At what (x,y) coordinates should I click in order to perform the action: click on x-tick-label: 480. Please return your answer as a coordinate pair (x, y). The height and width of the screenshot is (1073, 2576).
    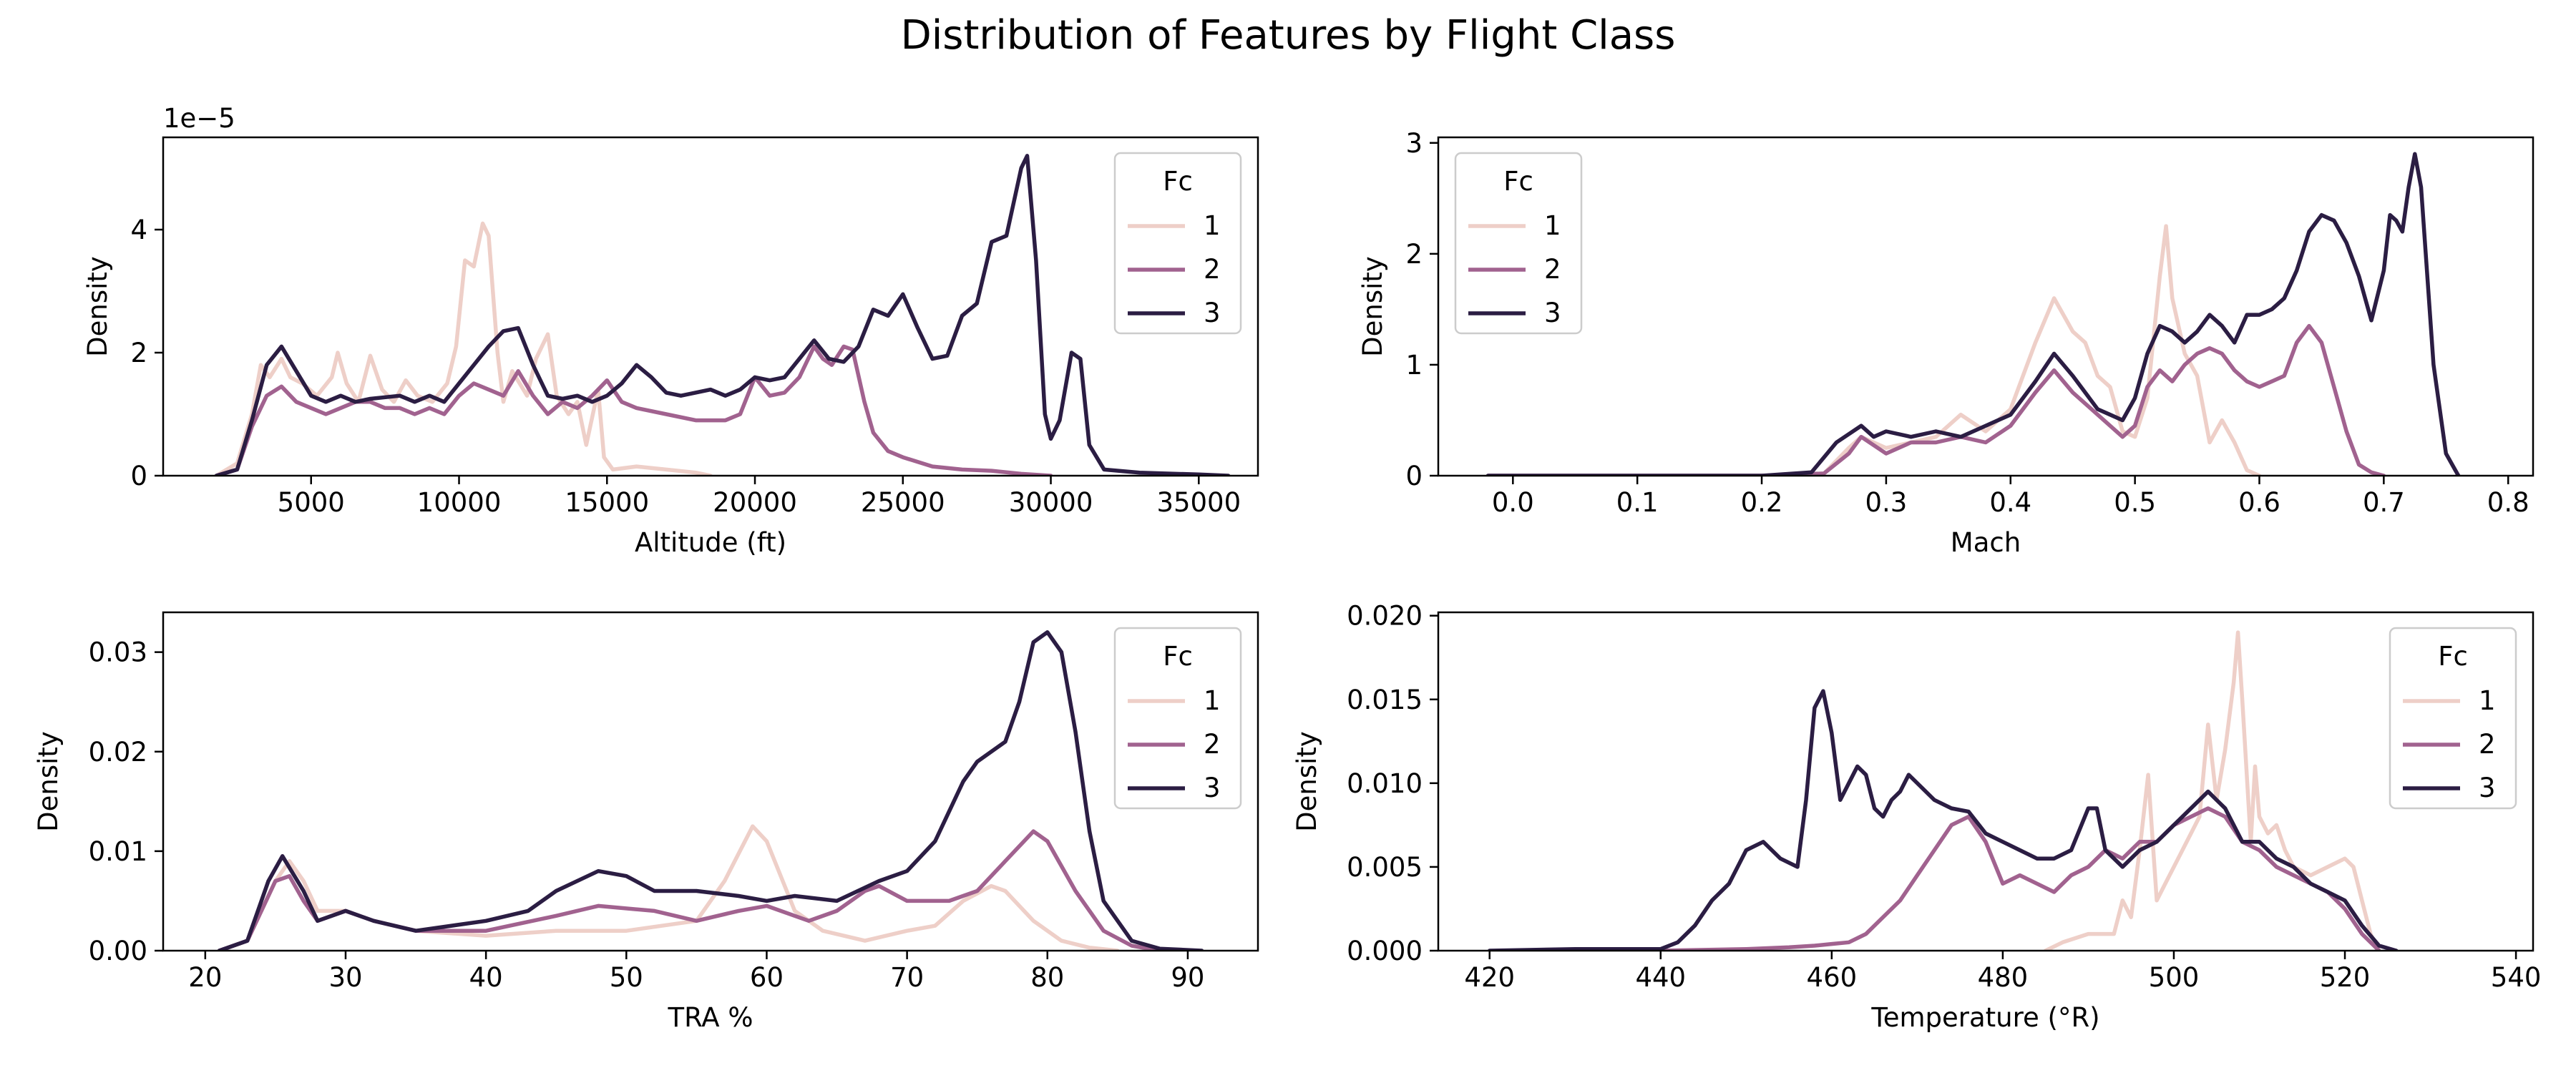
    Looking at the image, I should click on (2003, 977).